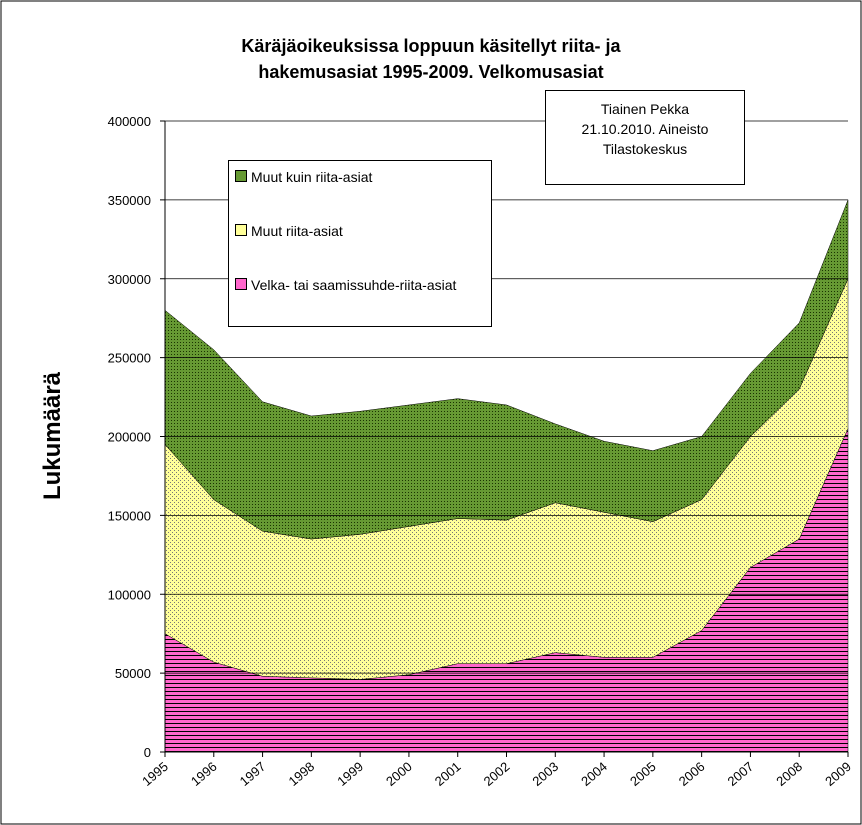 This screenshot has width=862, height=825. Describe the element at coordinates (129, 437) in the screenshot. I see `y-tick-label: 200000` at that location.